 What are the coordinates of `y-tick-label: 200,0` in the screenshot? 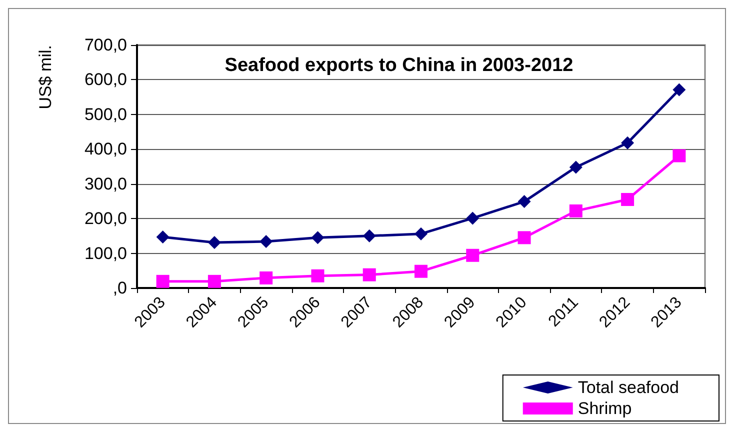 It's located at (105, 218).